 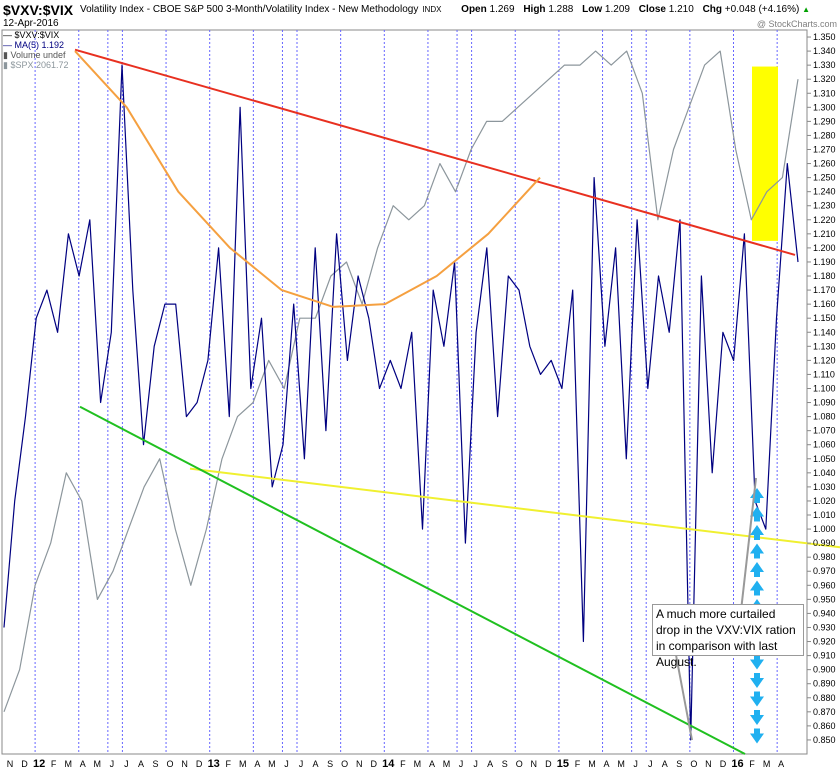 What do you see at coordinates (824, 473) in the screenshot?
I see `y-tick-label: 1.040` at bounding box center [824, 473].